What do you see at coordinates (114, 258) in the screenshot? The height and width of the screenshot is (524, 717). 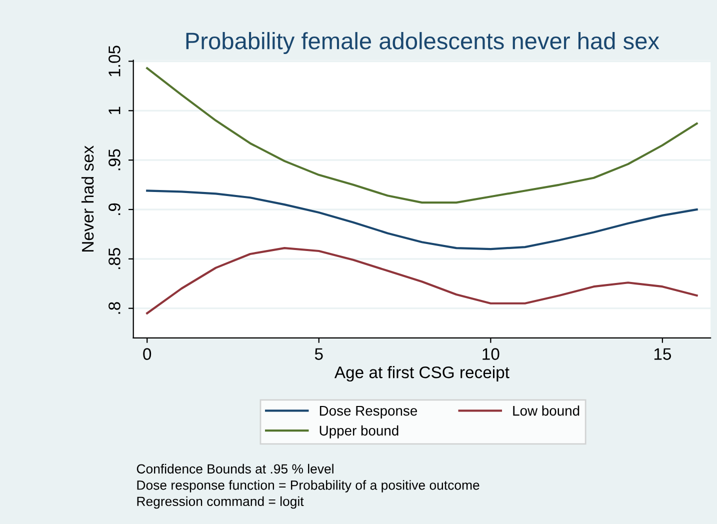 I see `y-tick-label: .85` at bounding box center [114, 258].